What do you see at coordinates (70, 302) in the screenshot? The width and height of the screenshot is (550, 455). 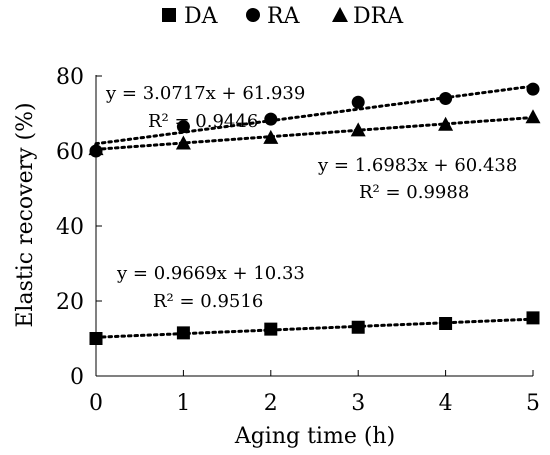 I see `y-tick-label: 20` at bounding box center [70, 302].